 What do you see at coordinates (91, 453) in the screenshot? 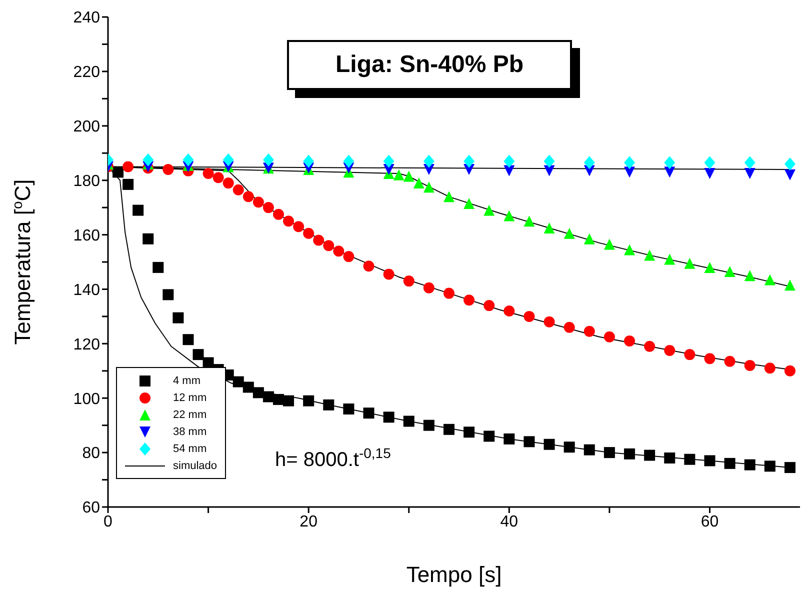
I see `y-tick-label: 80` at bounding box center [91, 453].